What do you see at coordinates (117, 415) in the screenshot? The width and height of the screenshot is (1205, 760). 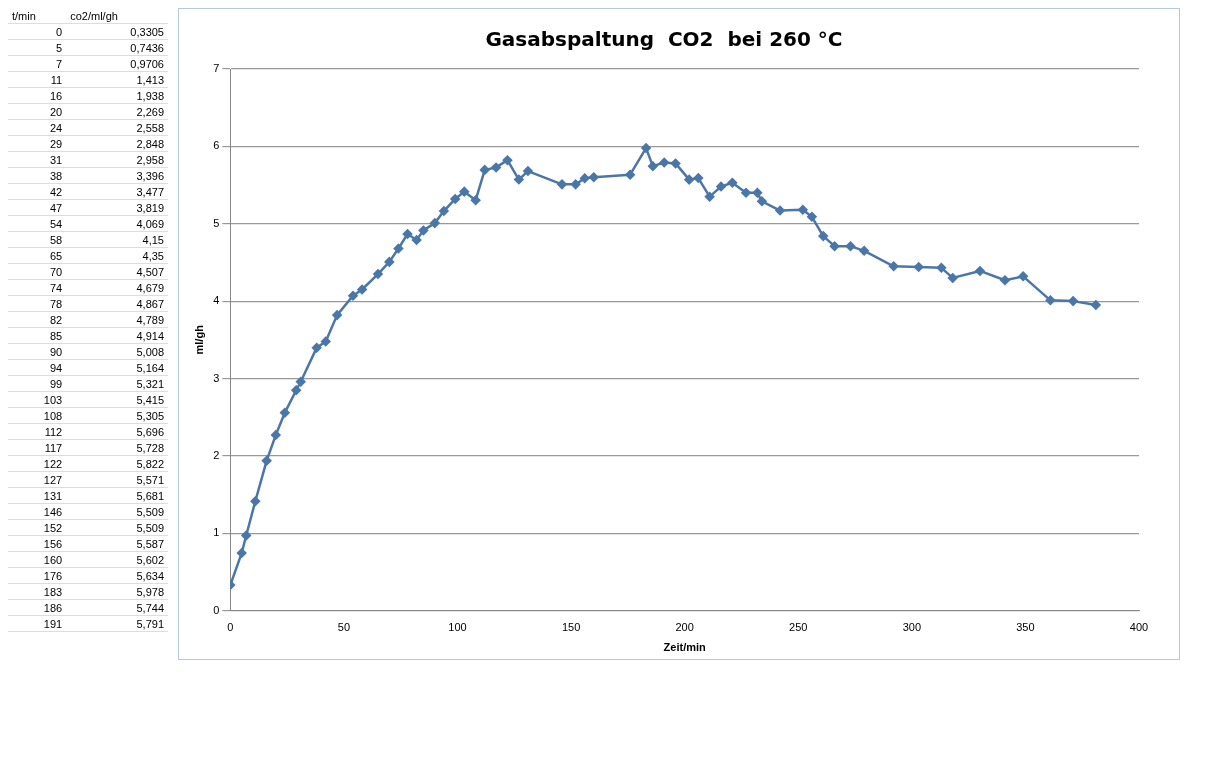 I see `text: 5,305` at bounding box center [117, 415].